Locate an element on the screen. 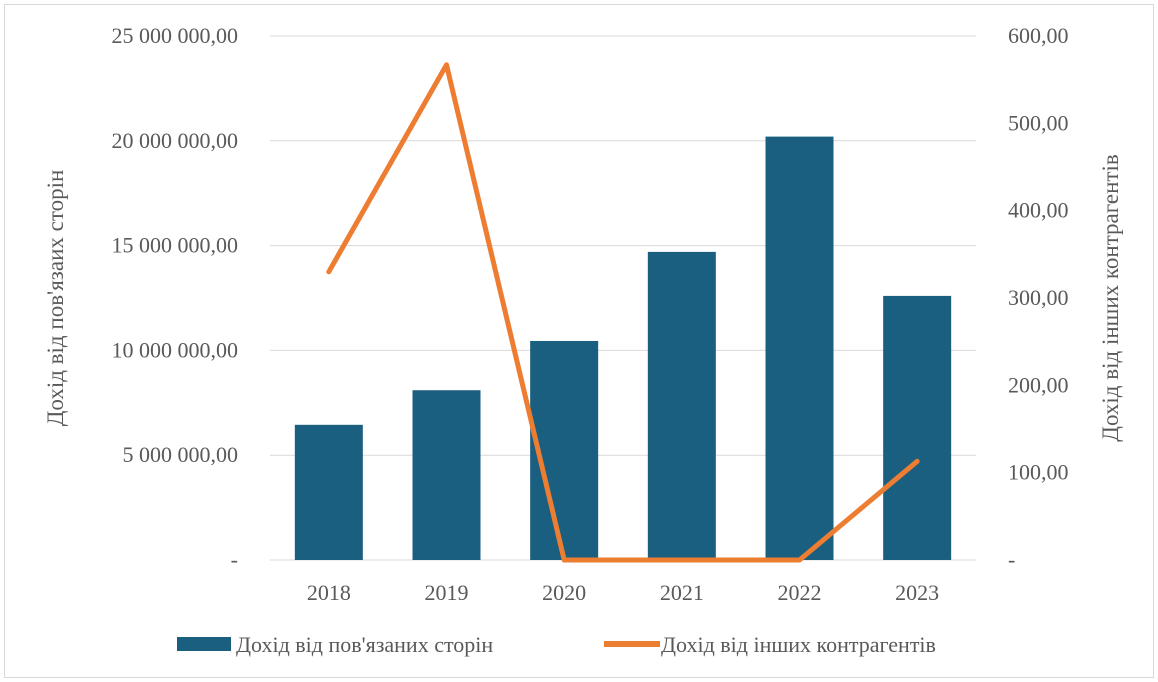  right-tick-label: 200,00 is located at coordinates (1038, 384).